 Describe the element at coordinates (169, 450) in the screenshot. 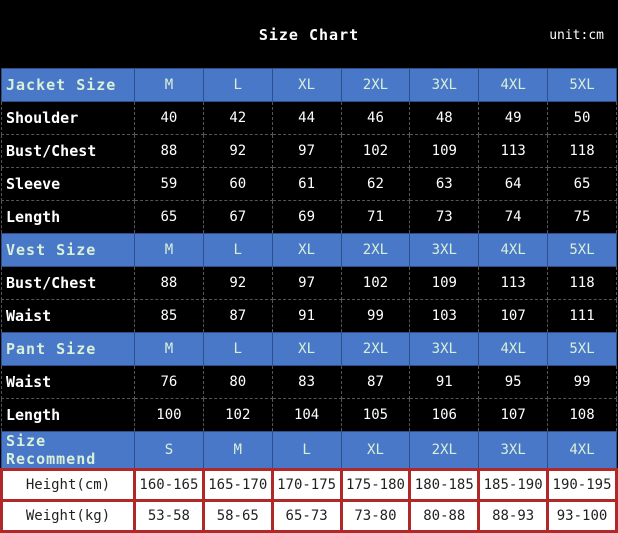

I see `cell: S` at that location.